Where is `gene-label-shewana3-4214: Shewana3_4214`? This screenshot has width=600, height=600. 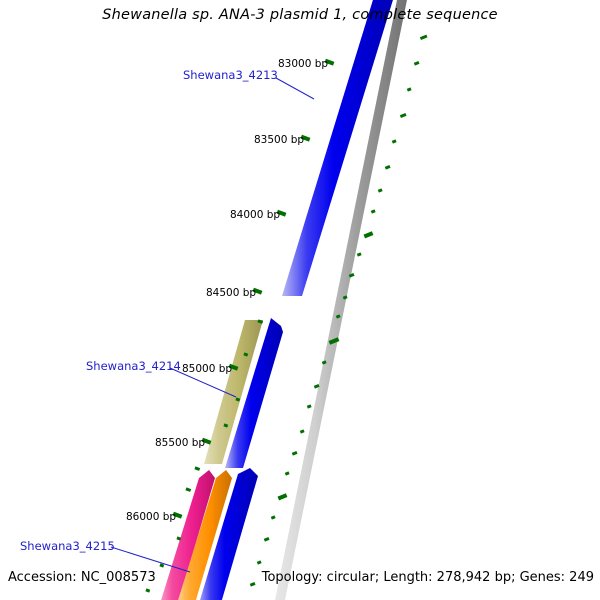 gene-label-shewana3-4214: Shewana3_4214 is located at coordinates (133, 366).